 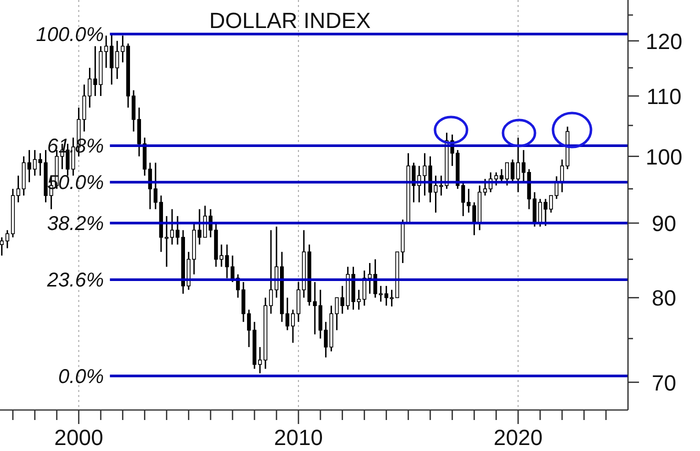 I want to click on annotation: 0.0%, so click(x=81, y=377).